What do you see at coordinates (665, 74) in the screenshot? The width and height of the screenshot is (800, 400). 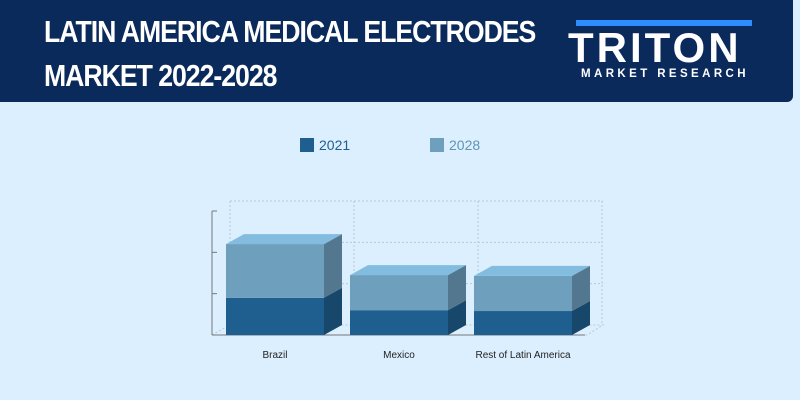 I see `logo-subtext: MARKET RESEARCH` at bounding box center [665, 74].